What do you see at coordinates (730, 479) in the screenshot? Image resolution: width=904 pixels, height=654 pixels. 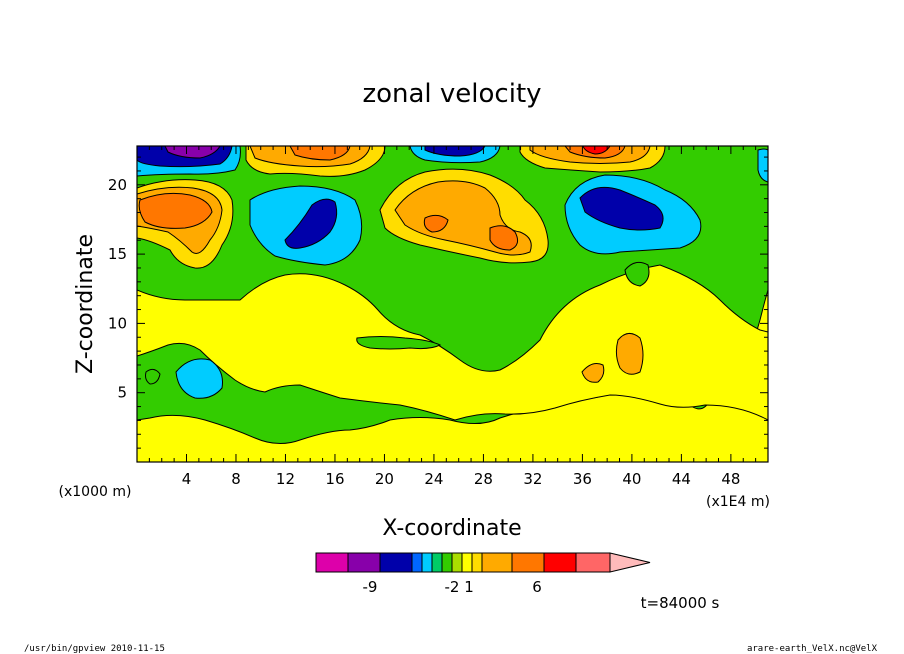 I see `x-tick-label: 48` at bounding box center [730, 479].